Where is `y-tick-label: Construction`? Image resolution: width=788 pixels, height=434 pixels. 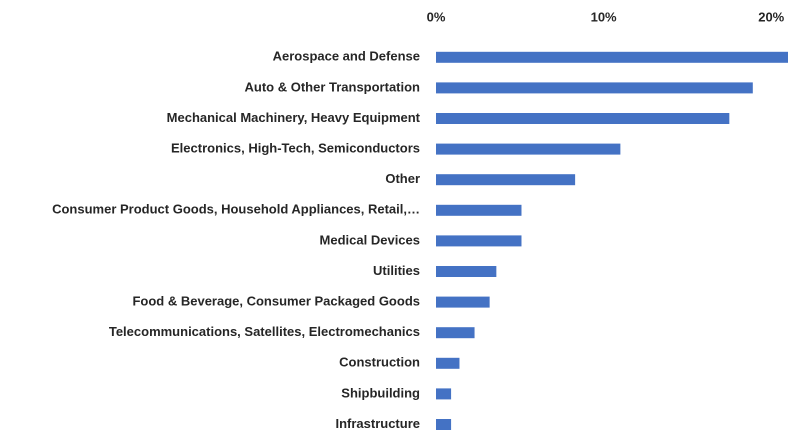 y-tick-label: Construction is located at coordinates (379, 362).